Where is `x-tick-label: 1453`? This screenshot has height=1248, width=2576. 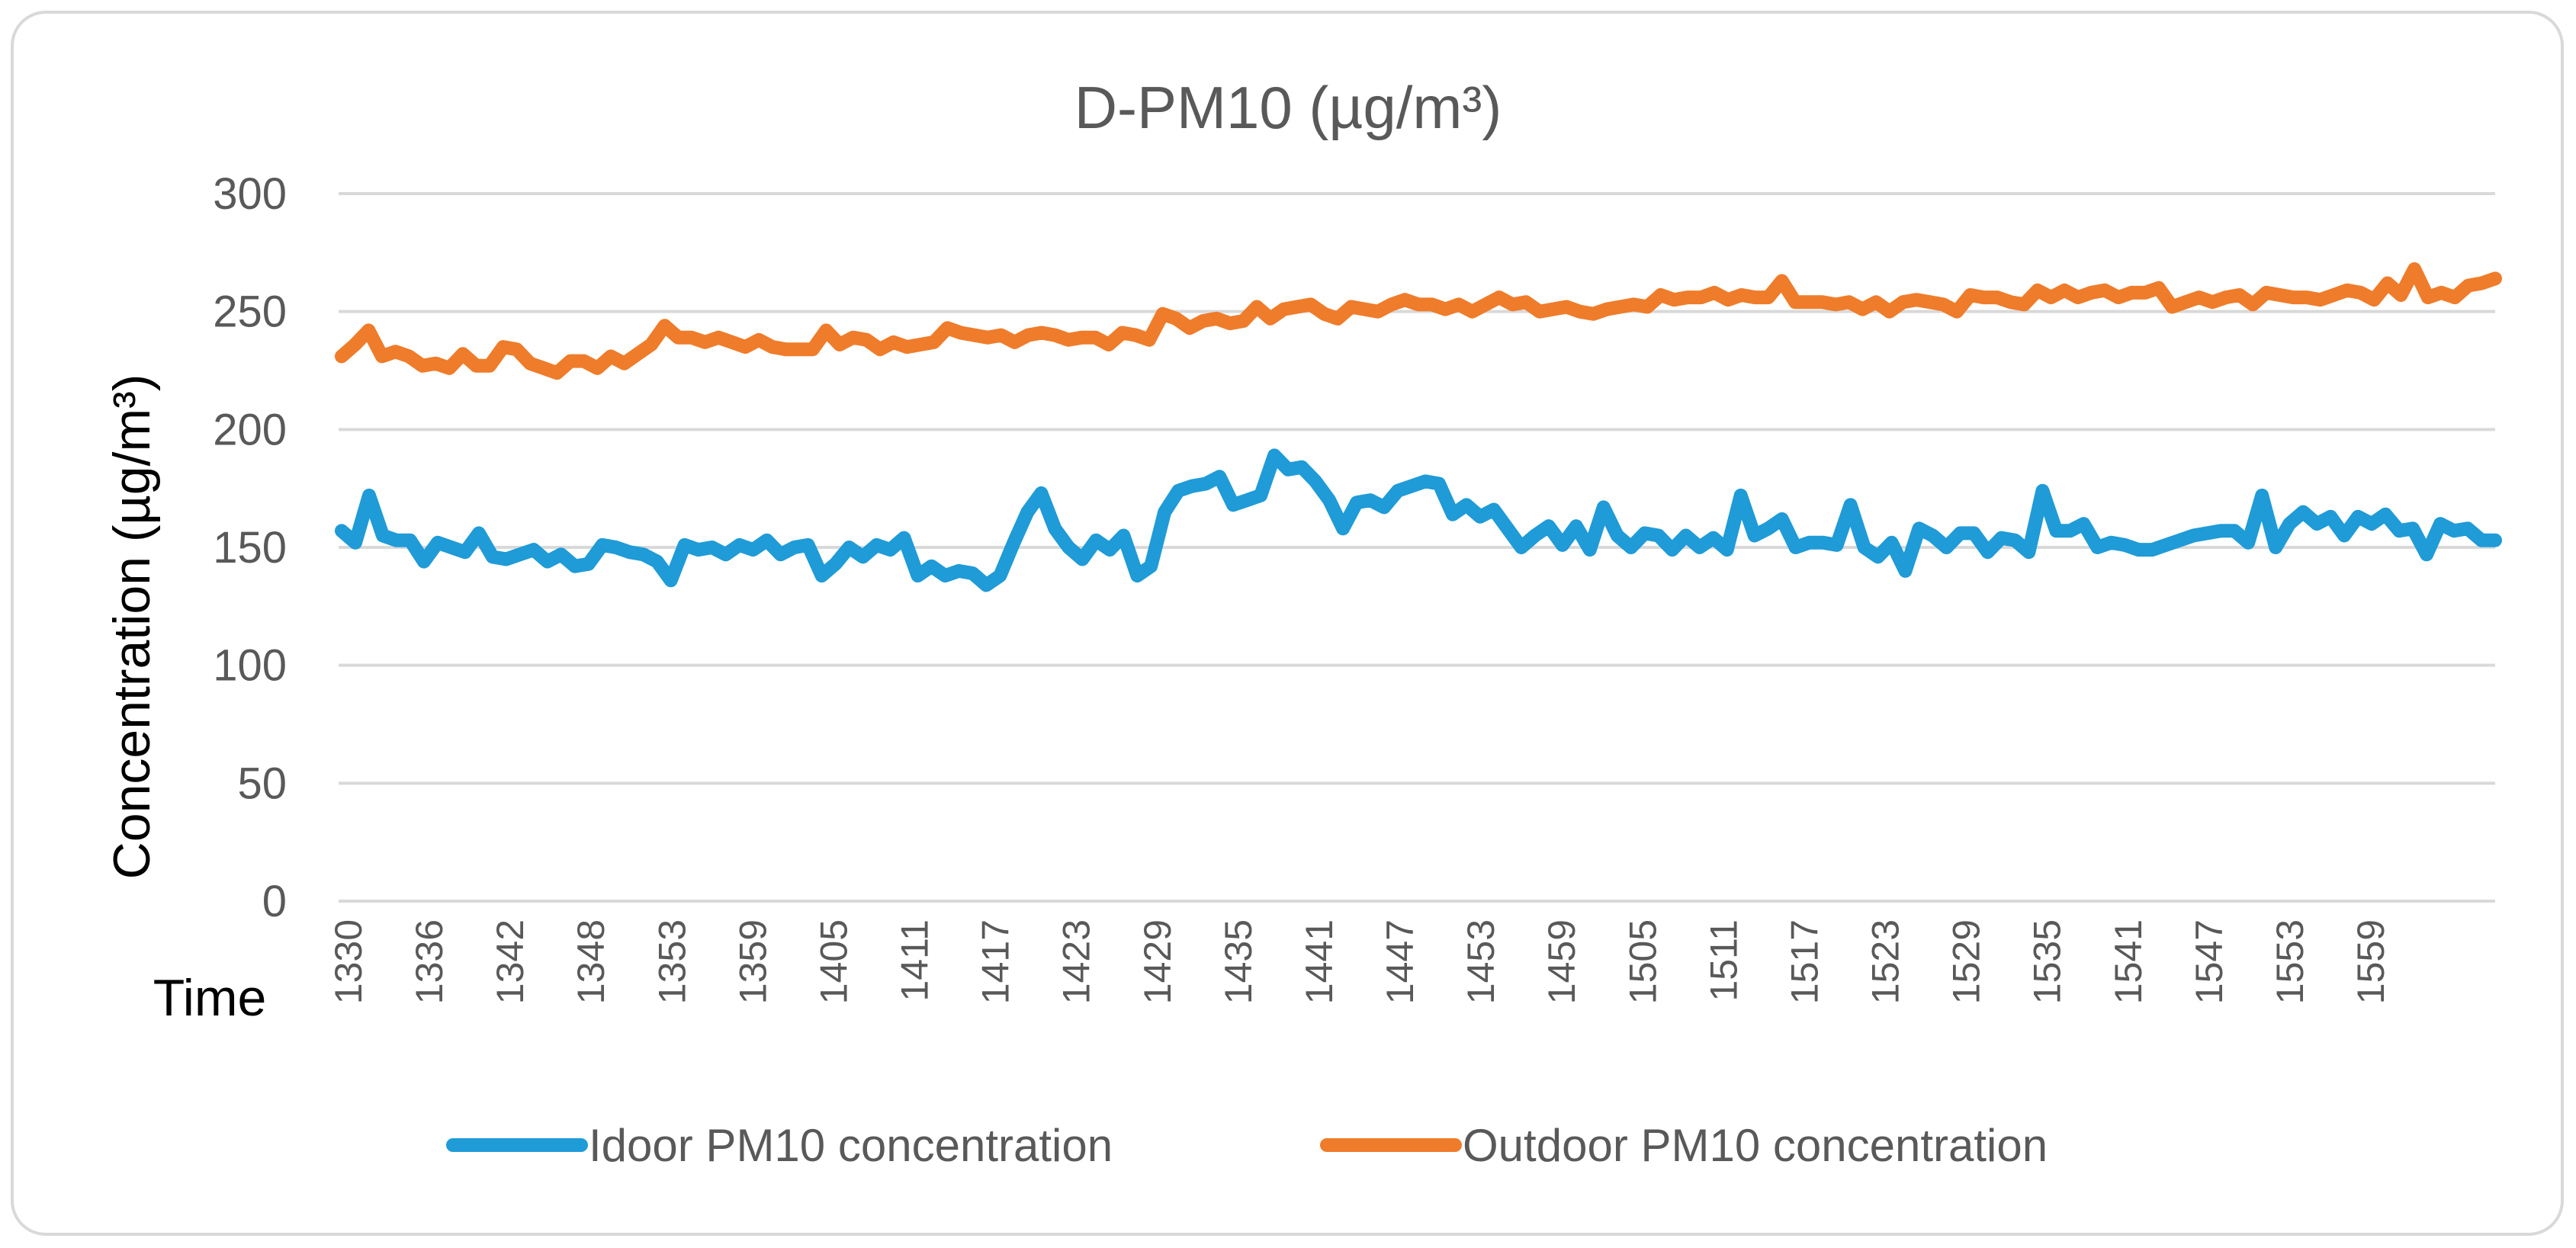 x-tick-label: 1453 is located at coordinates (1481, 961).